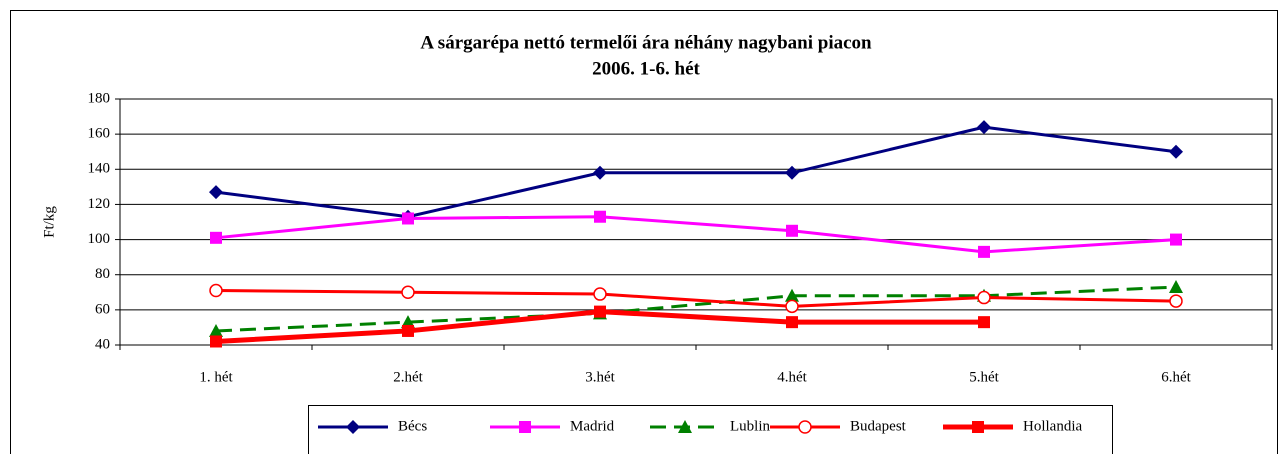 The height and width of the screenshot is (454, 1279). What do you see at coordinates (878, 426) in the screenshot?
I see `legend-label: Budapest` at bounding box center [878, 426].